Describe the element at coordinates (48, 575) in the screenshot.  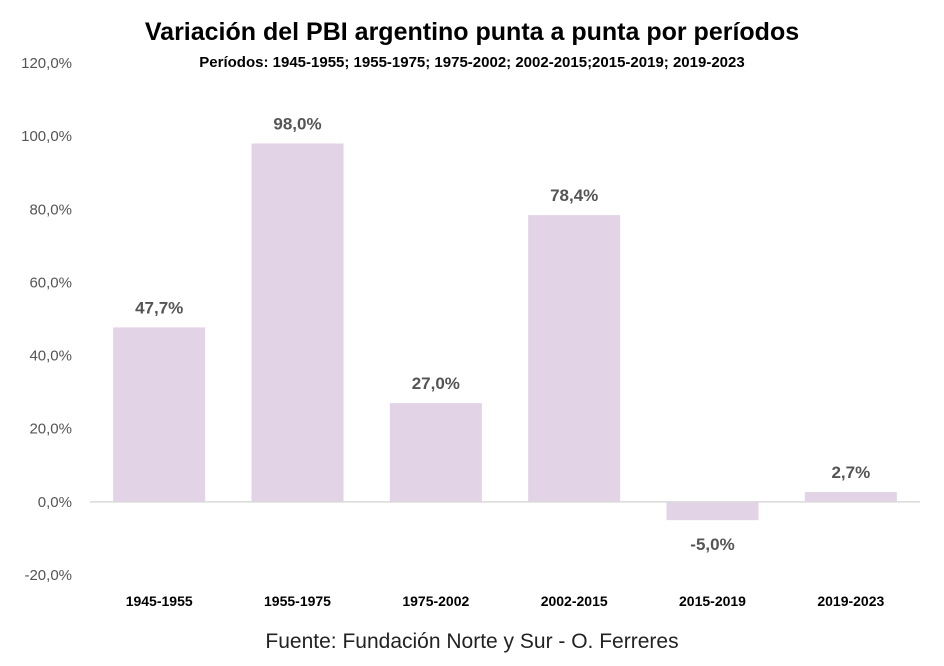
I see `y-tick-label: -20,0%` at that location.